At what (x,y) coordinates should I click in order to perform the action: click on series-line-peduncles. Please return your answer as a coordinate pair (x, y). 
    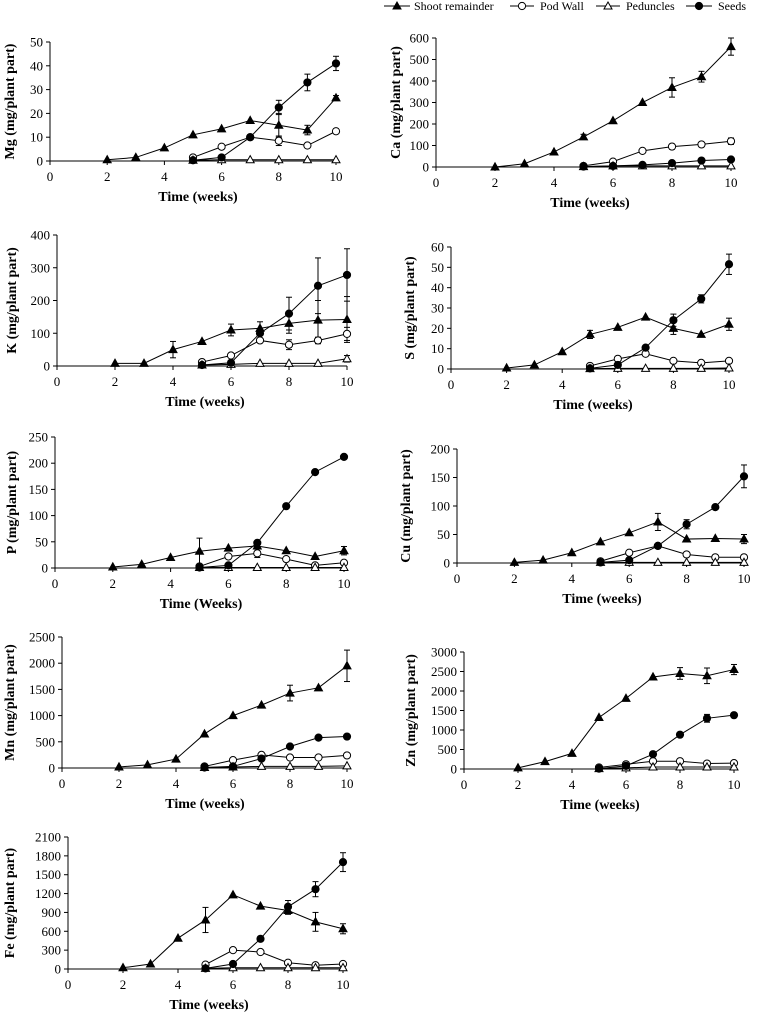
    Looking at the image, I should click on (666, 768).